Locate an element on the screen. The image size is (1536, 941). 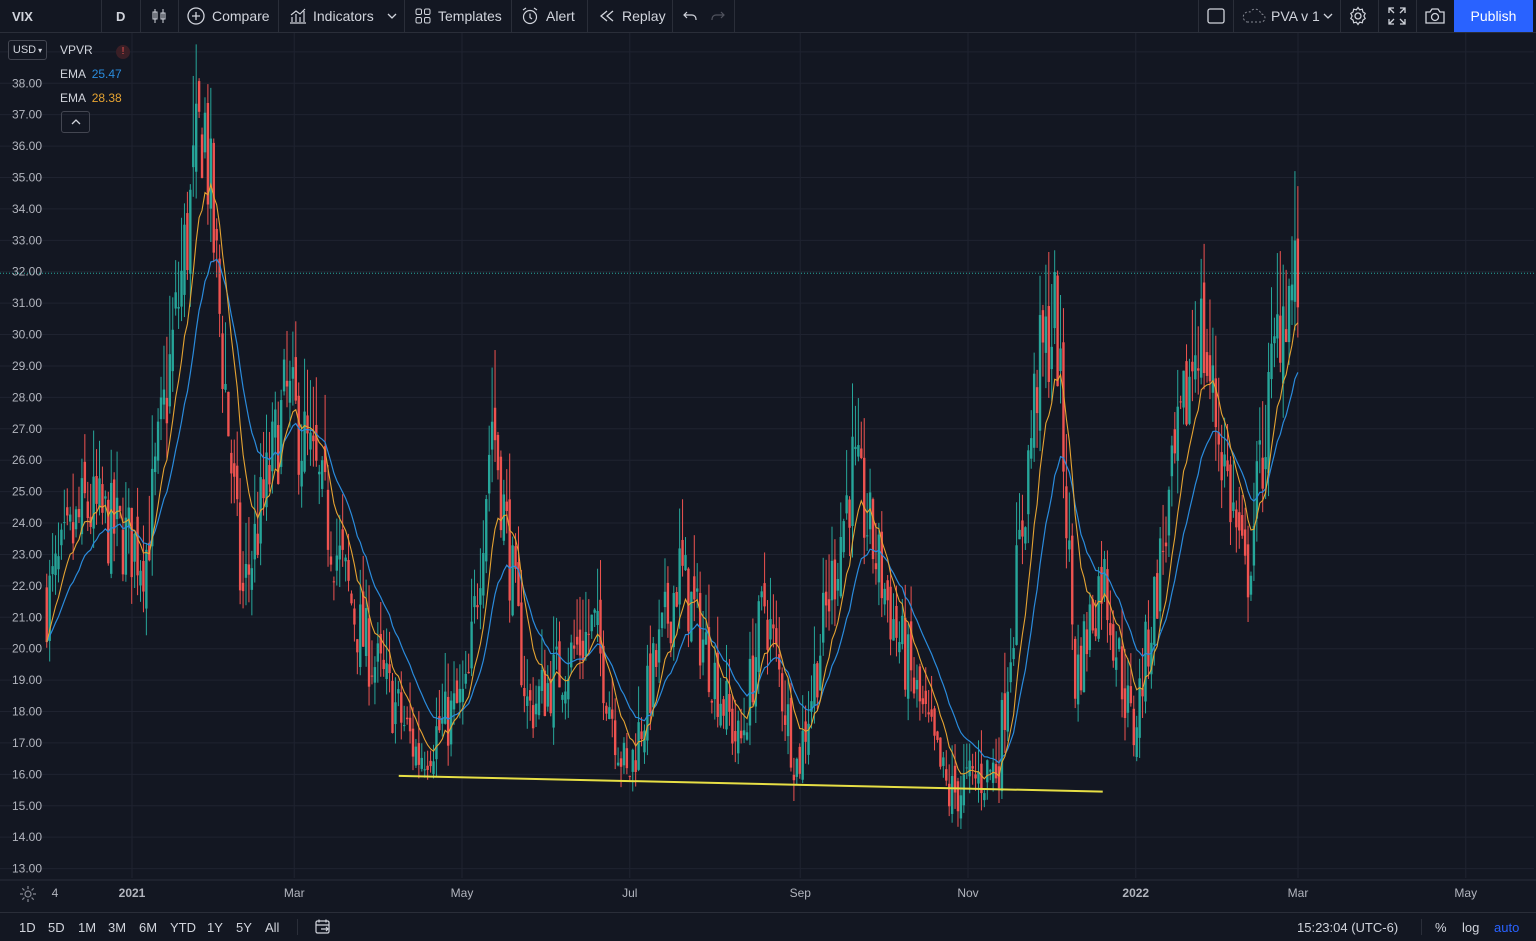
range-button: 6M is located at coordinates (148, 927).